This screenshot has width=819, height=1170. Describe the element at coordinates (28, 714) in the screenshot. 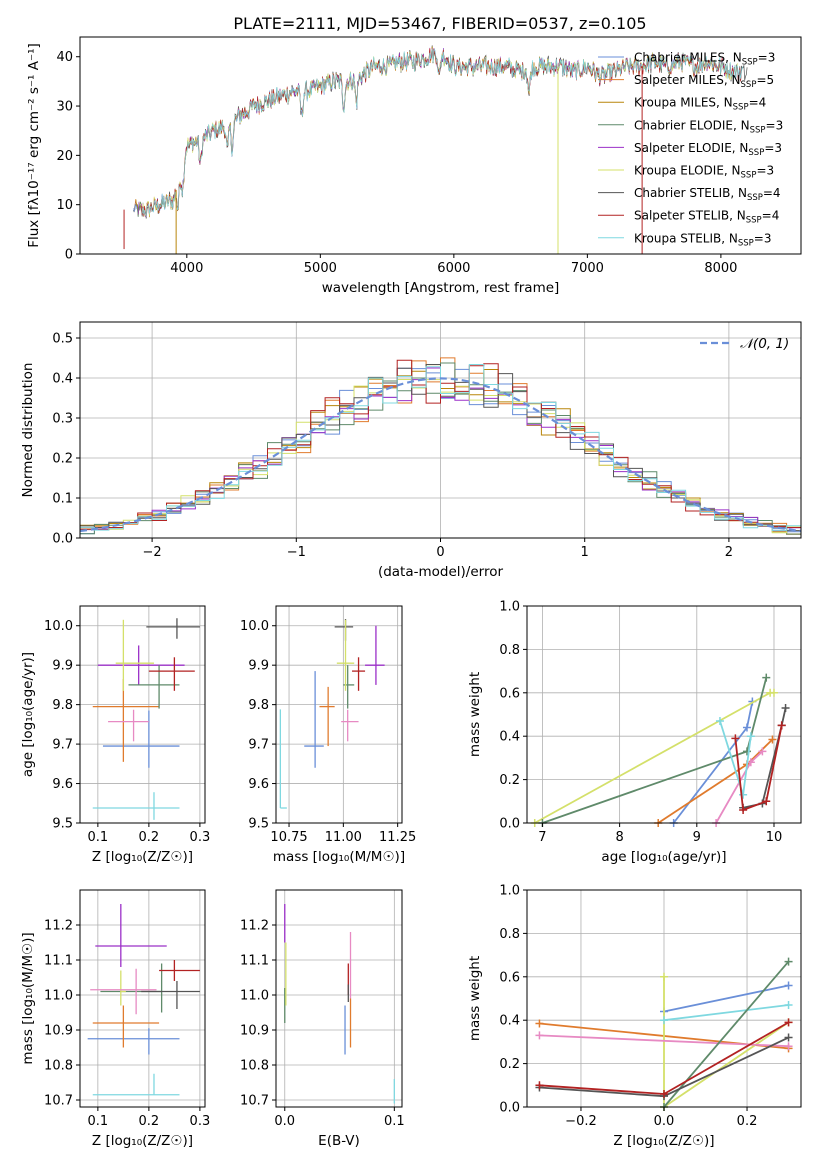

I see `y-axis-label: age [log₁₀(age/yr)]` at that location.